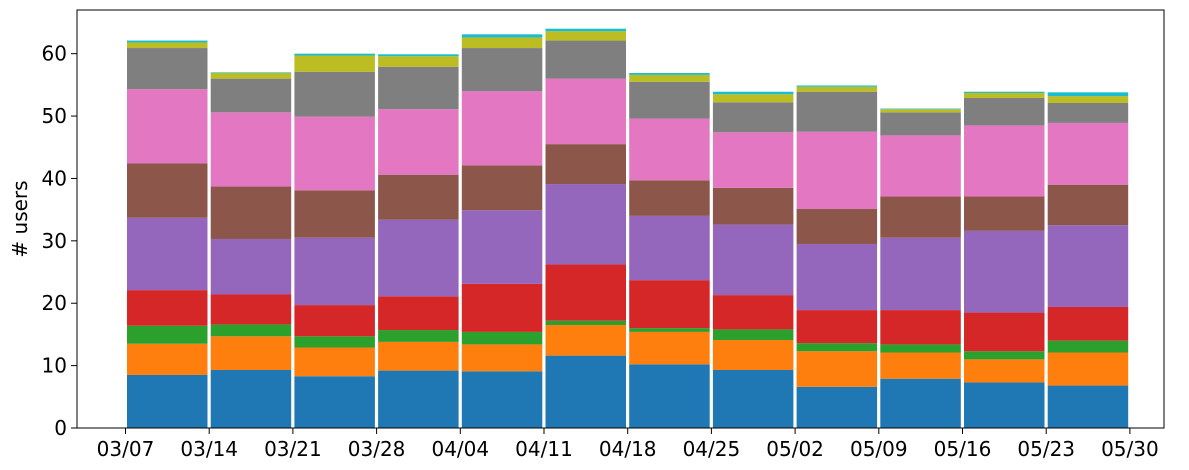 This screenshot has height=470, width=1189. What do you see at coordinates (963, 449) in the screenshot?
I see `x-tick-label-10: 05/16` at bounding box center [963, 449].